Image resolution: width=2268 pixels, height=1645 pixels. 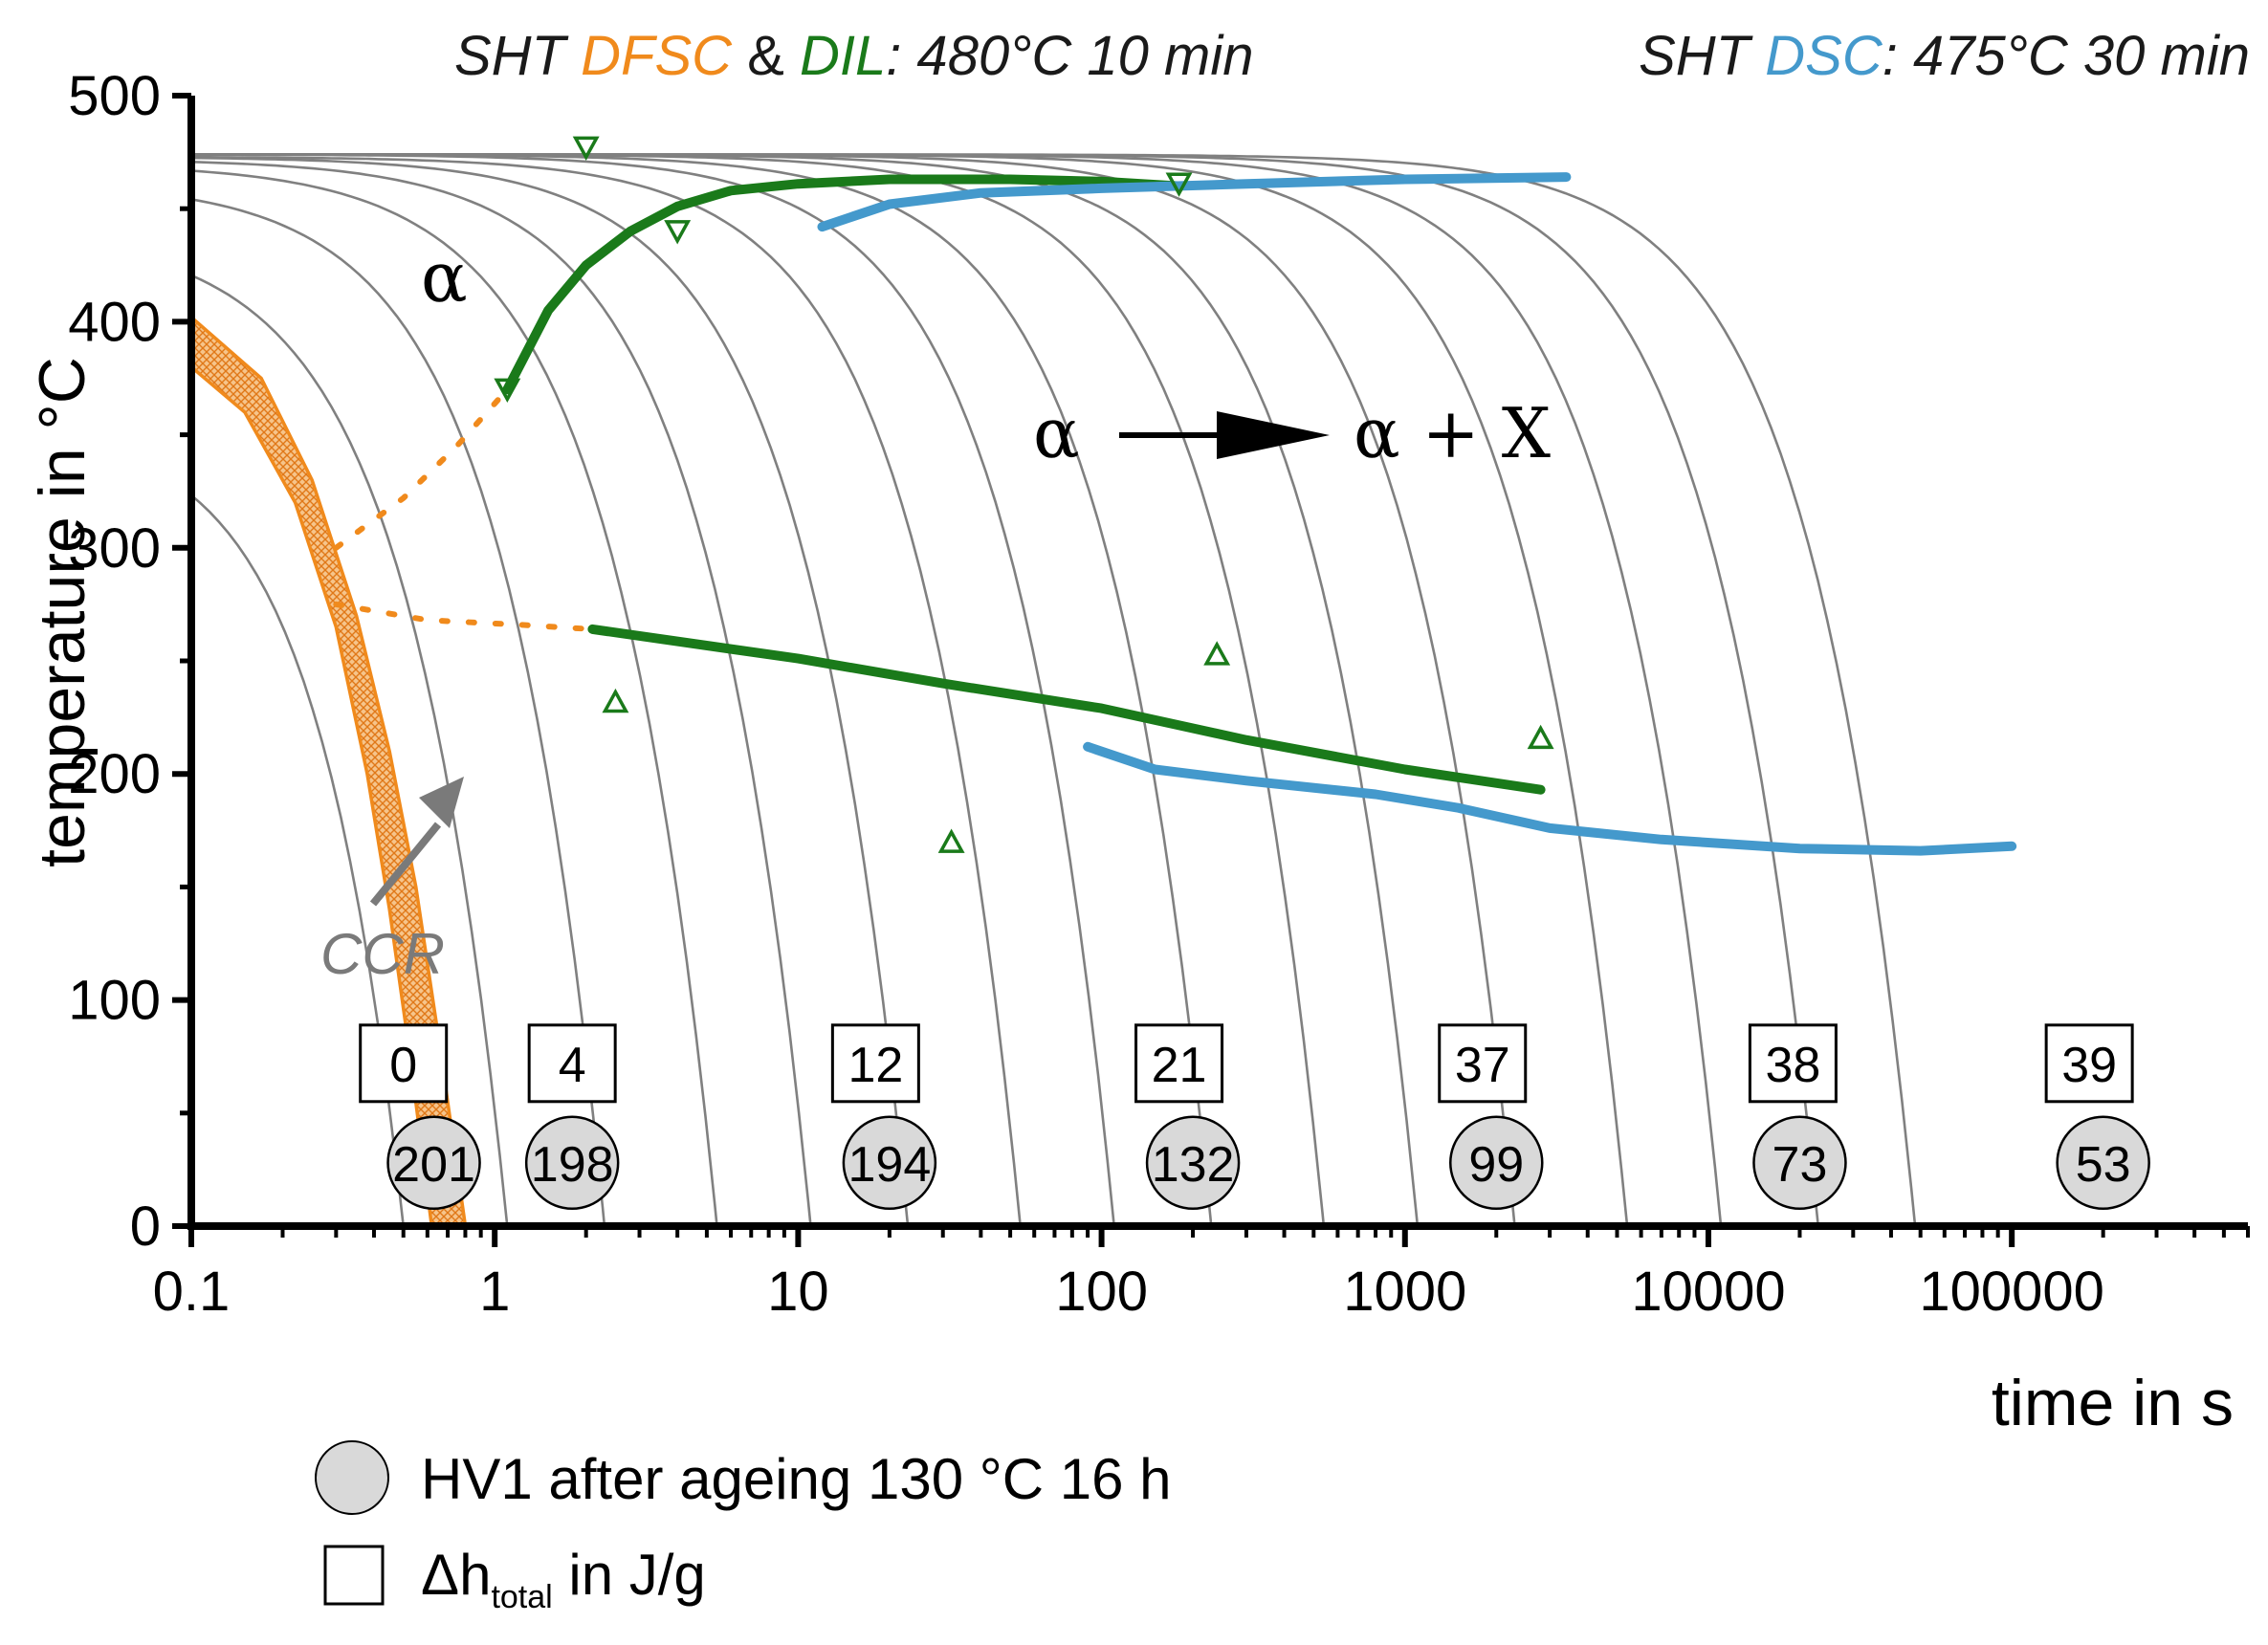 I want to click on x-tick-label-1: 1, so click(x=494, y=1292).